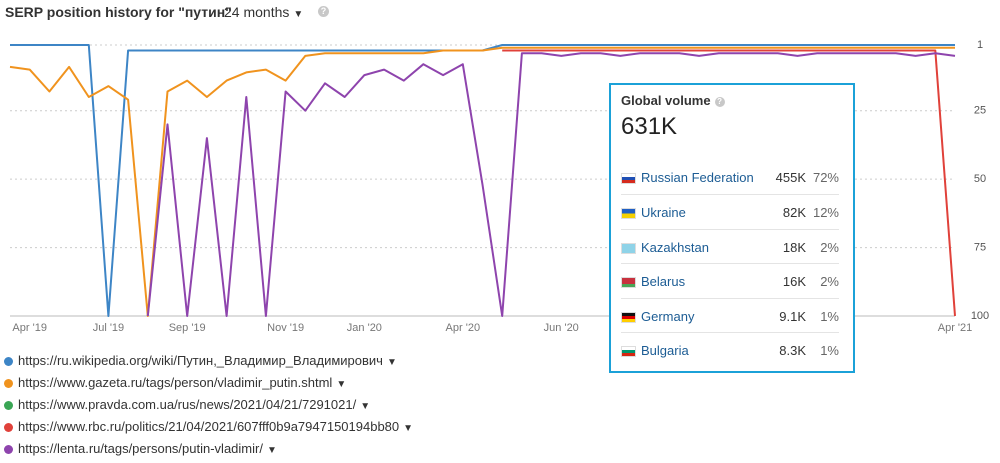 The width and height of the screenshot is (1000, 463). What do you see at coordinates (675, 247) in the screenshot?
I see `country-link: Kazakhstan` at bounding box center [675, 247].